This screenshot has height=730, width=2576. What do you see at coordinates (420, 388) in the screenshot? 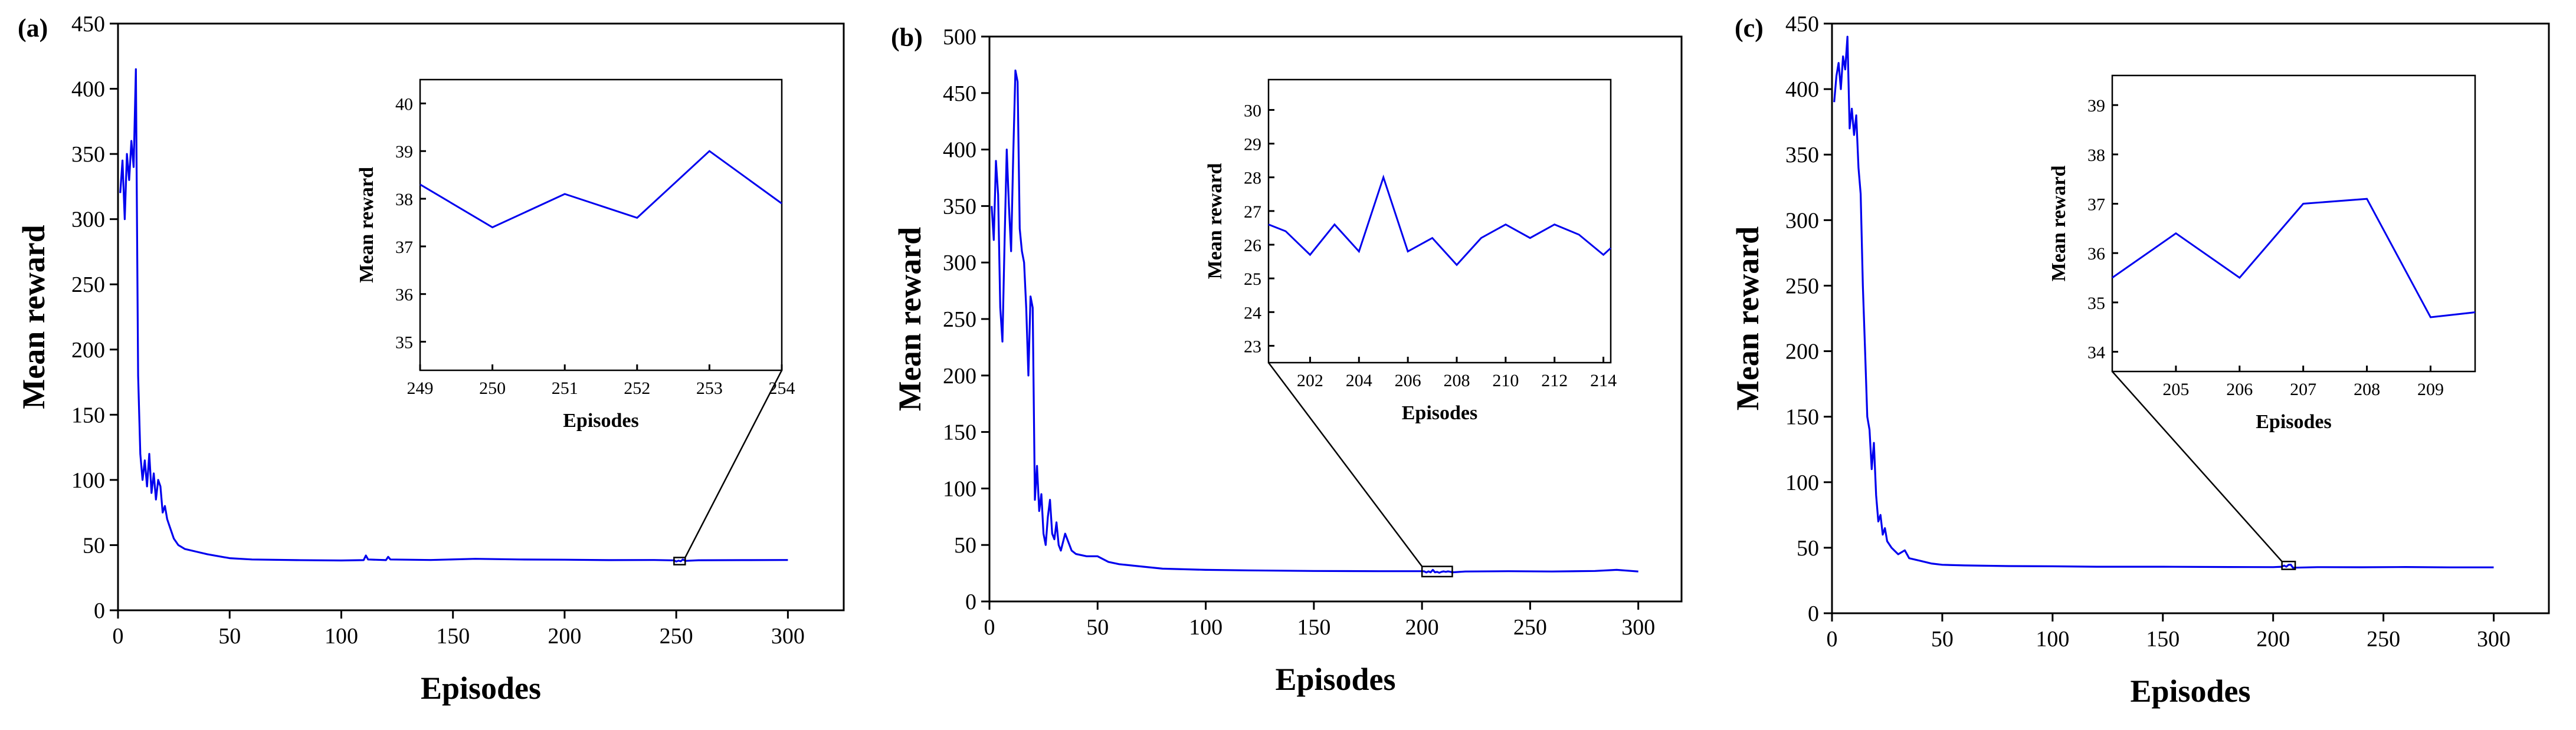
I see `inset-x-tick-label: 249` at bounding box center [420, 388].